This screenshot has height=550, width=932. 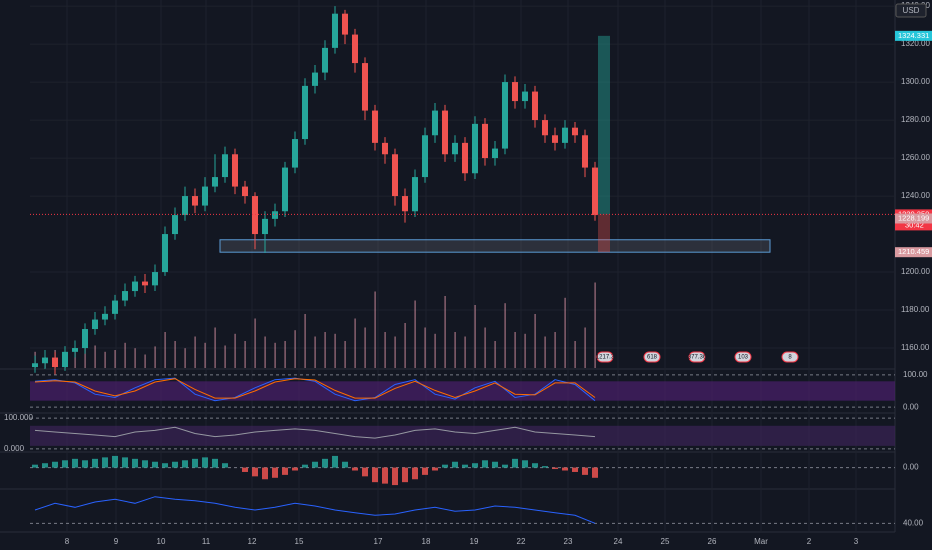 I want to click on event-label: 618, so click(x=652, y=358).